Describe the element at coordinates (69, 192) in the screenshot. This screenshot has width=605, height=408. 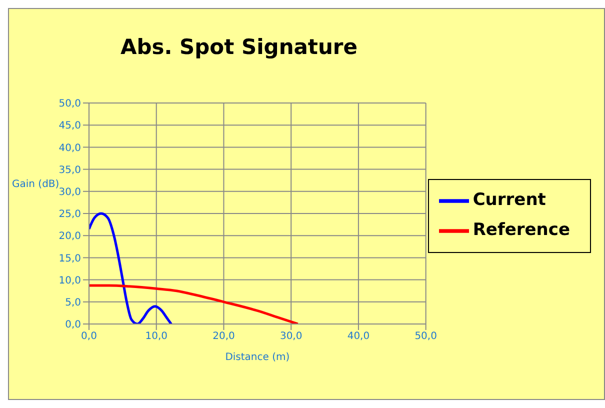
I see `y-tick-label: 30,0` at that location.